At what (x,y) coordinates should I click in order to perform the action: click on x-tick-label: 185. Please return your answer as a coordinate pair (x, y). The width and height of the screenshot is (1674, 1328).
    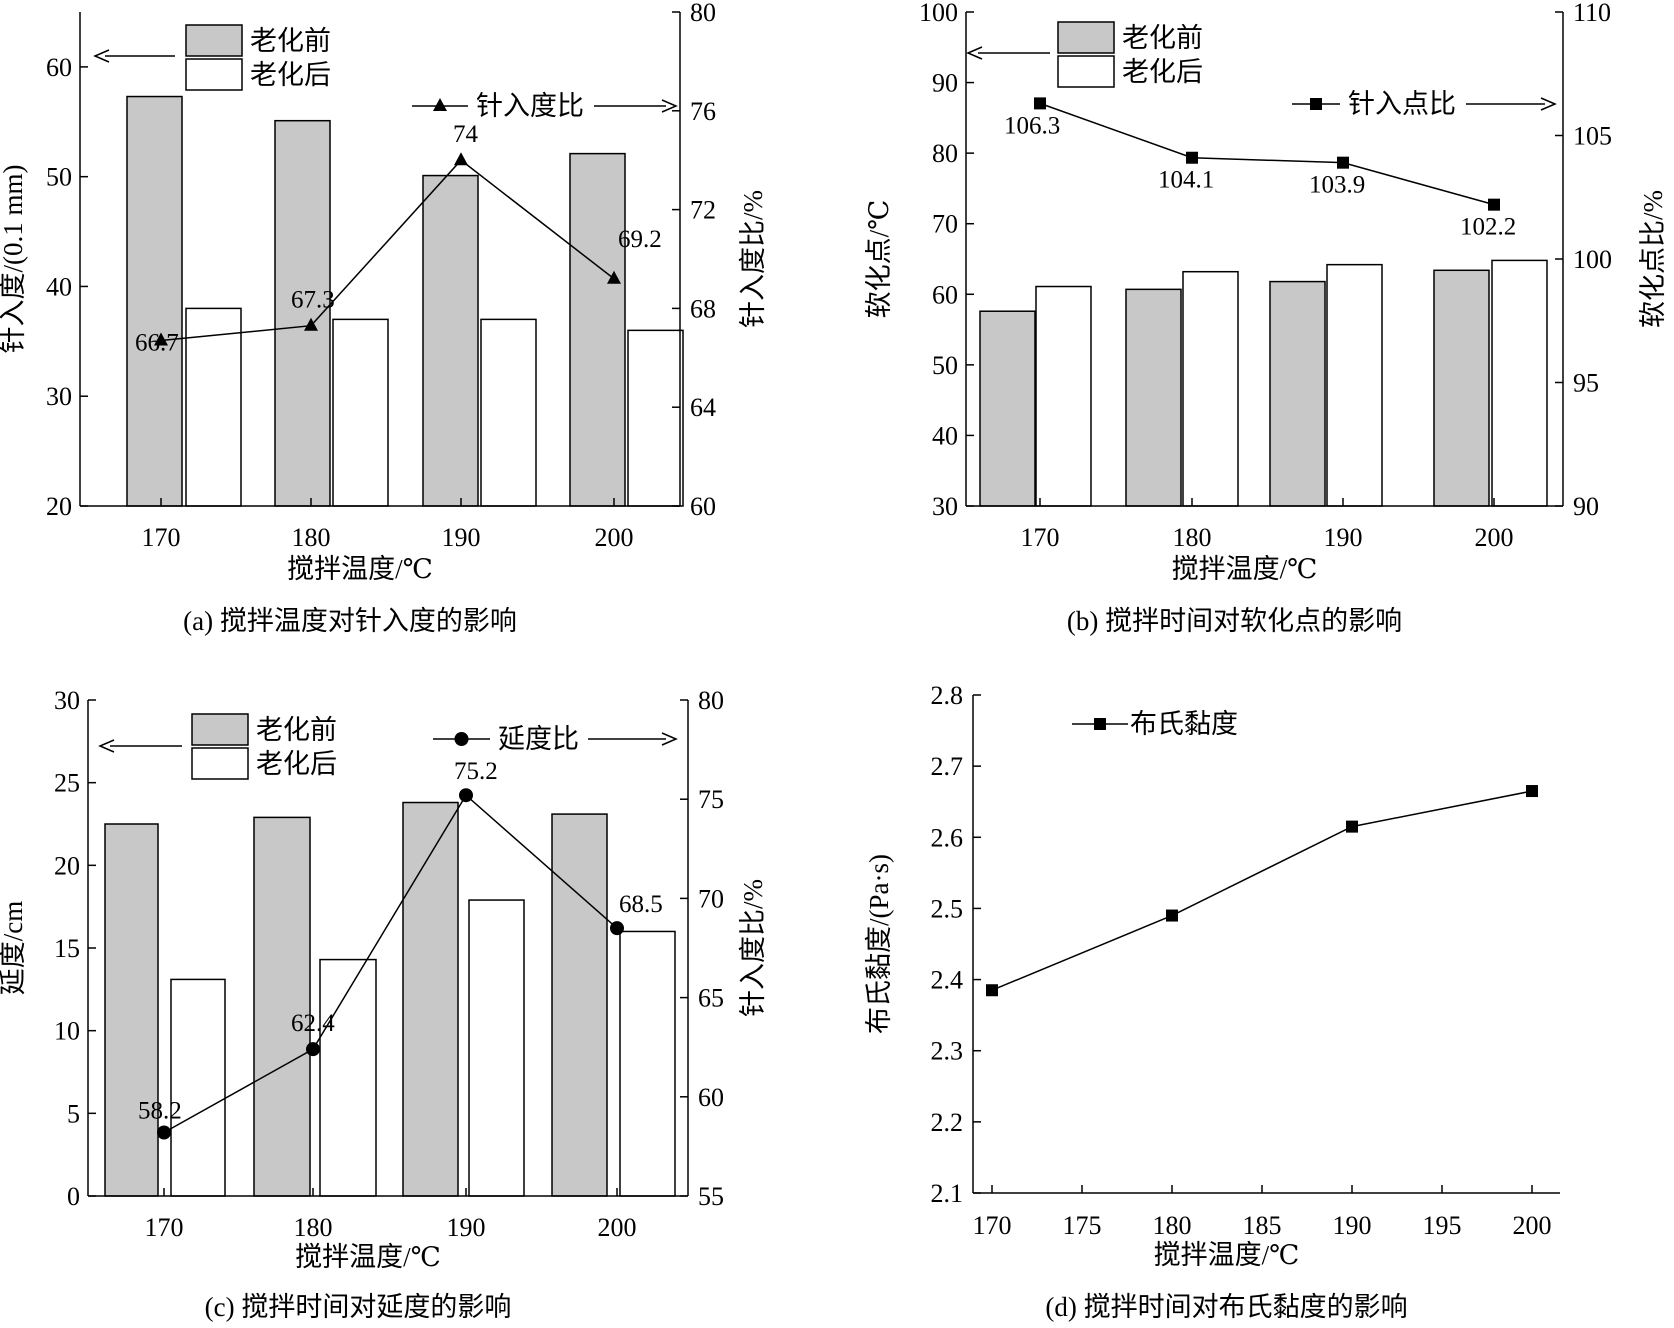
    Looking at the image, I should click on (1262, 1225).